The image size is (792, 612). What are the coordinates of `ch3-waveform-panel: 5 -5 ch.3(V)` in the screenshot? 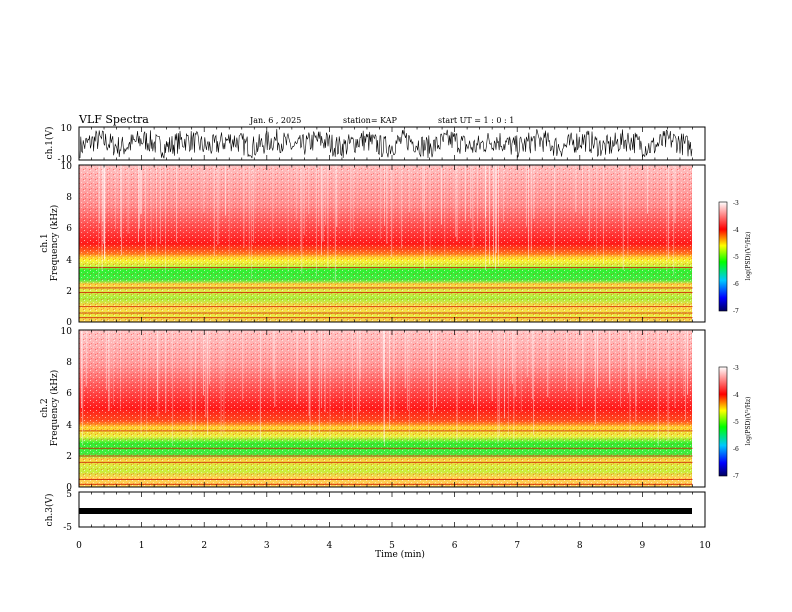 It's located at (375, 511).